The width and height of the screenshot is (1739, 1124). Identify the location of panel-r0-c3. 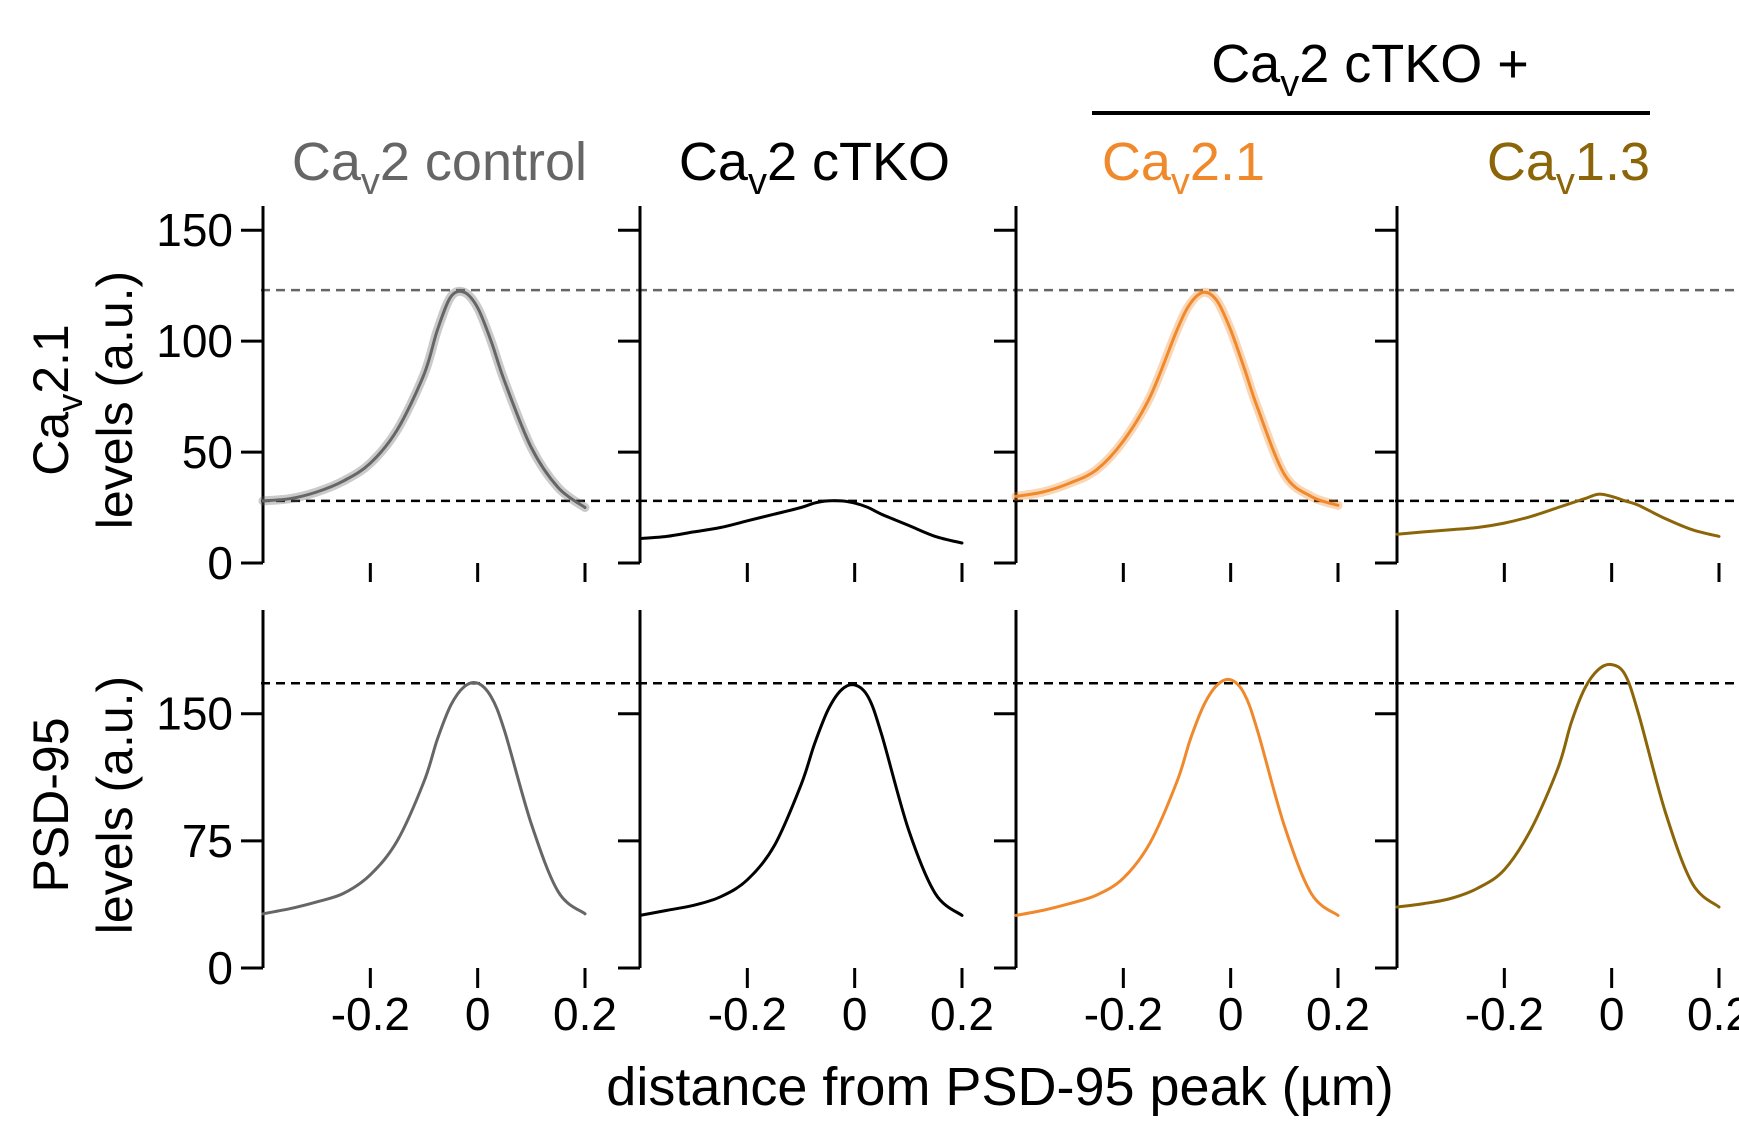
(1555, 394).